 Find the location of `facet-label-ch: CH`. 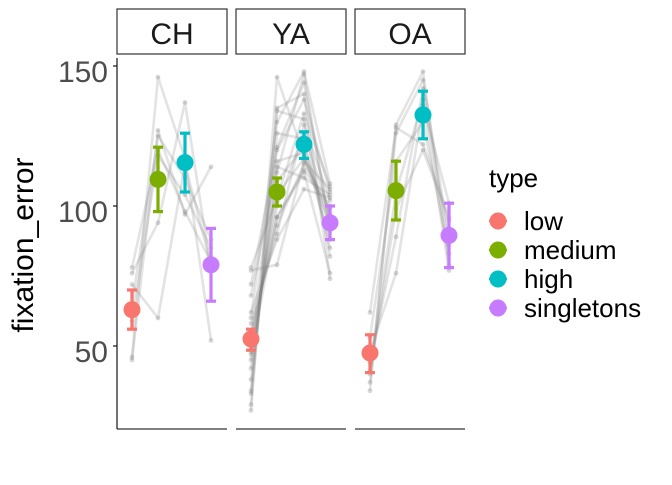

facet-label-ch: CH is located at coordinates (171, 34).